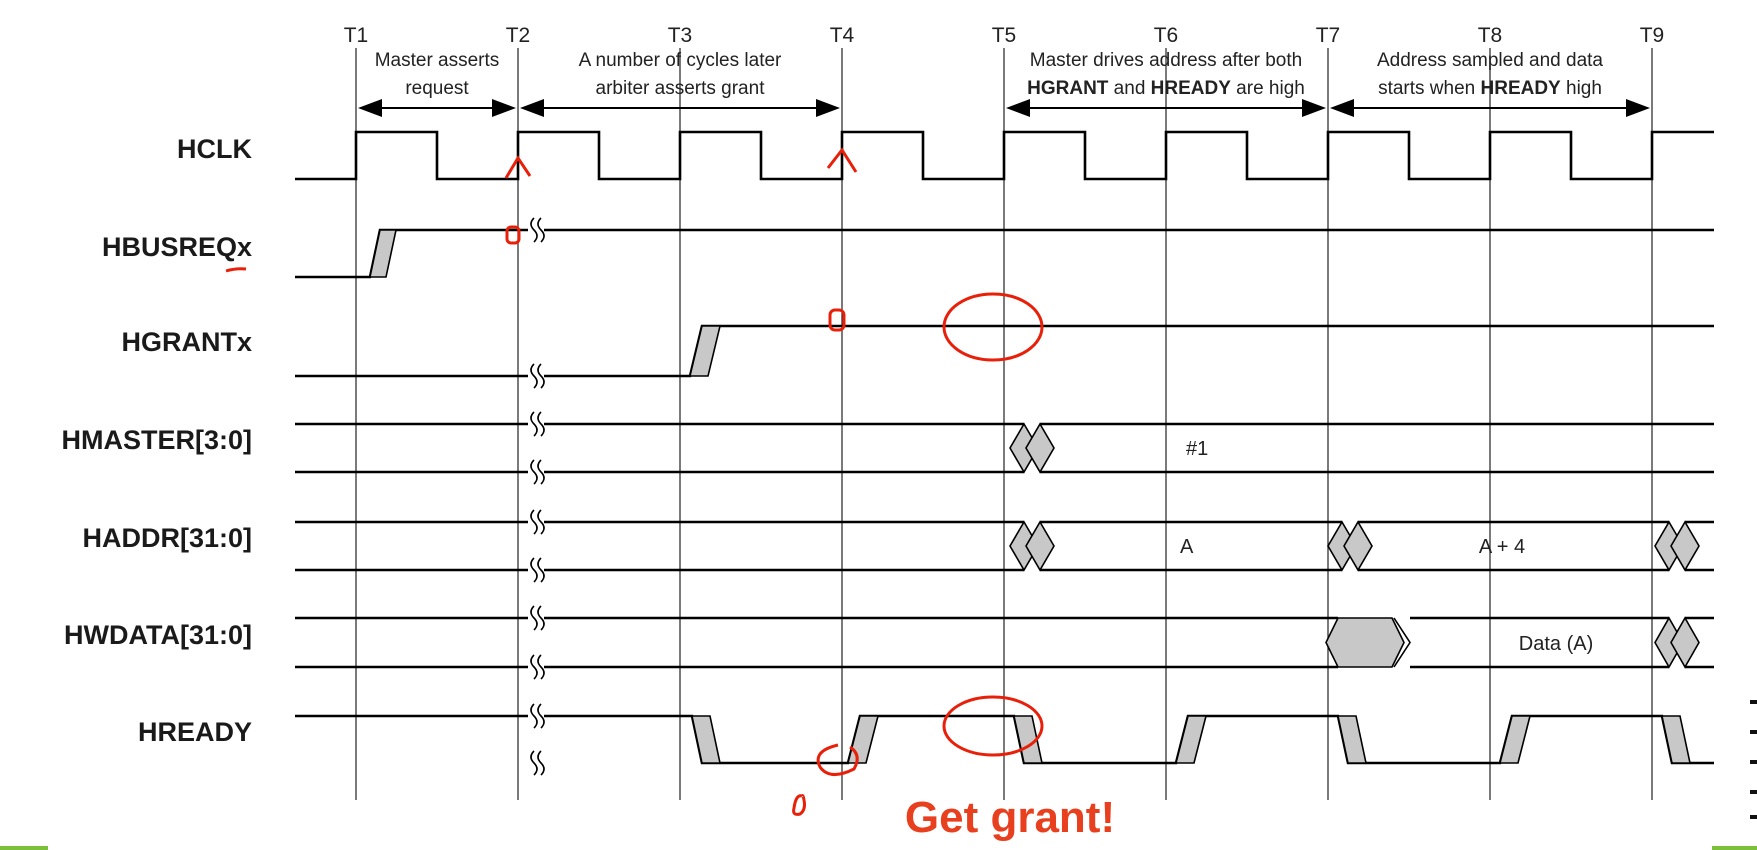  Describe the element at coordinates (1197, 449) in the screenshot. I see `hmaster-value: #1` at that location.